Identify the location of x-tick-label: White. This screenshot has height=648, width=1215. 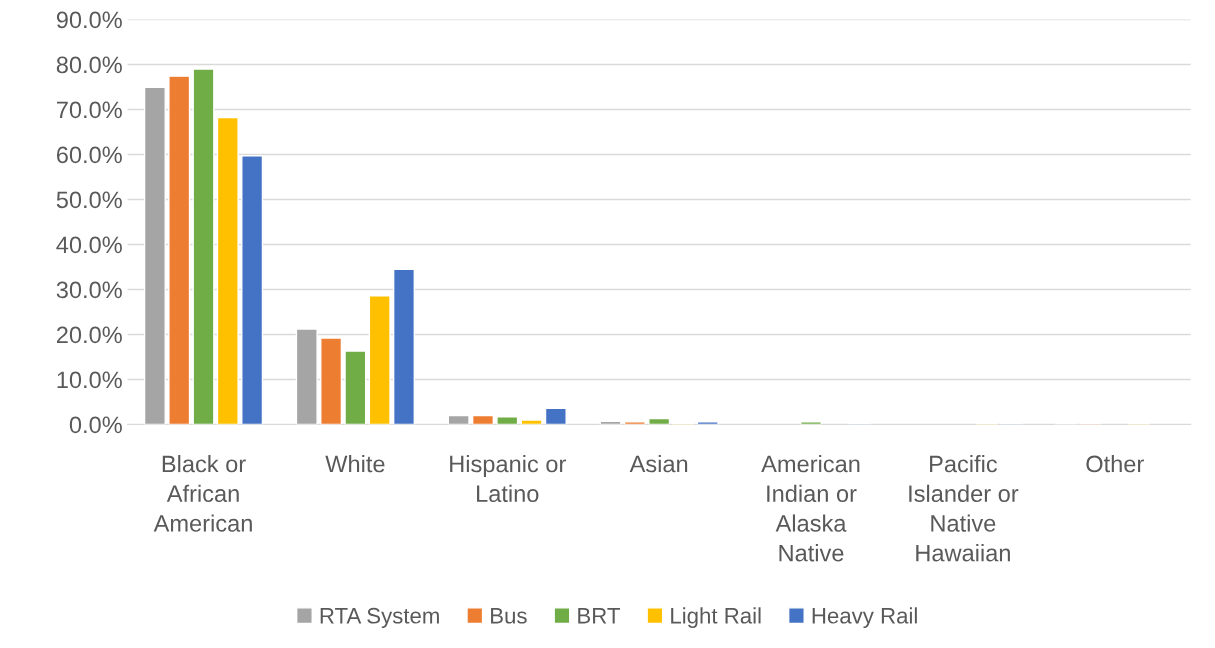
(355, 464).